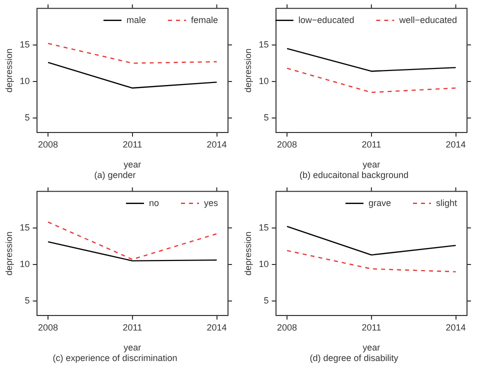 The height and width of the screenshot is (367, 477). Describe the element at coordinates (379, 203) in the screenshot. I see `legend-label: grave` at that location.